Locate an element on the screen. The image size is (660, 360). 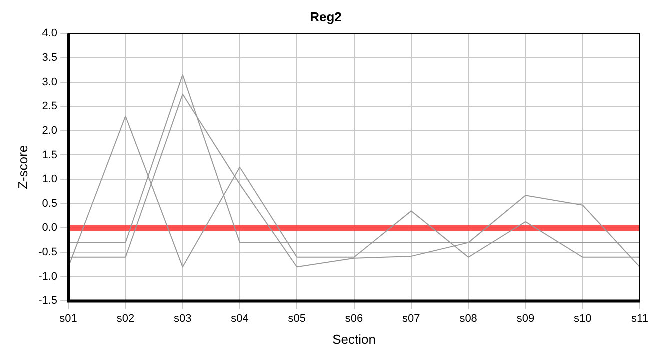
y-tick-label: -0.5 is located at coordinates (48, 252).